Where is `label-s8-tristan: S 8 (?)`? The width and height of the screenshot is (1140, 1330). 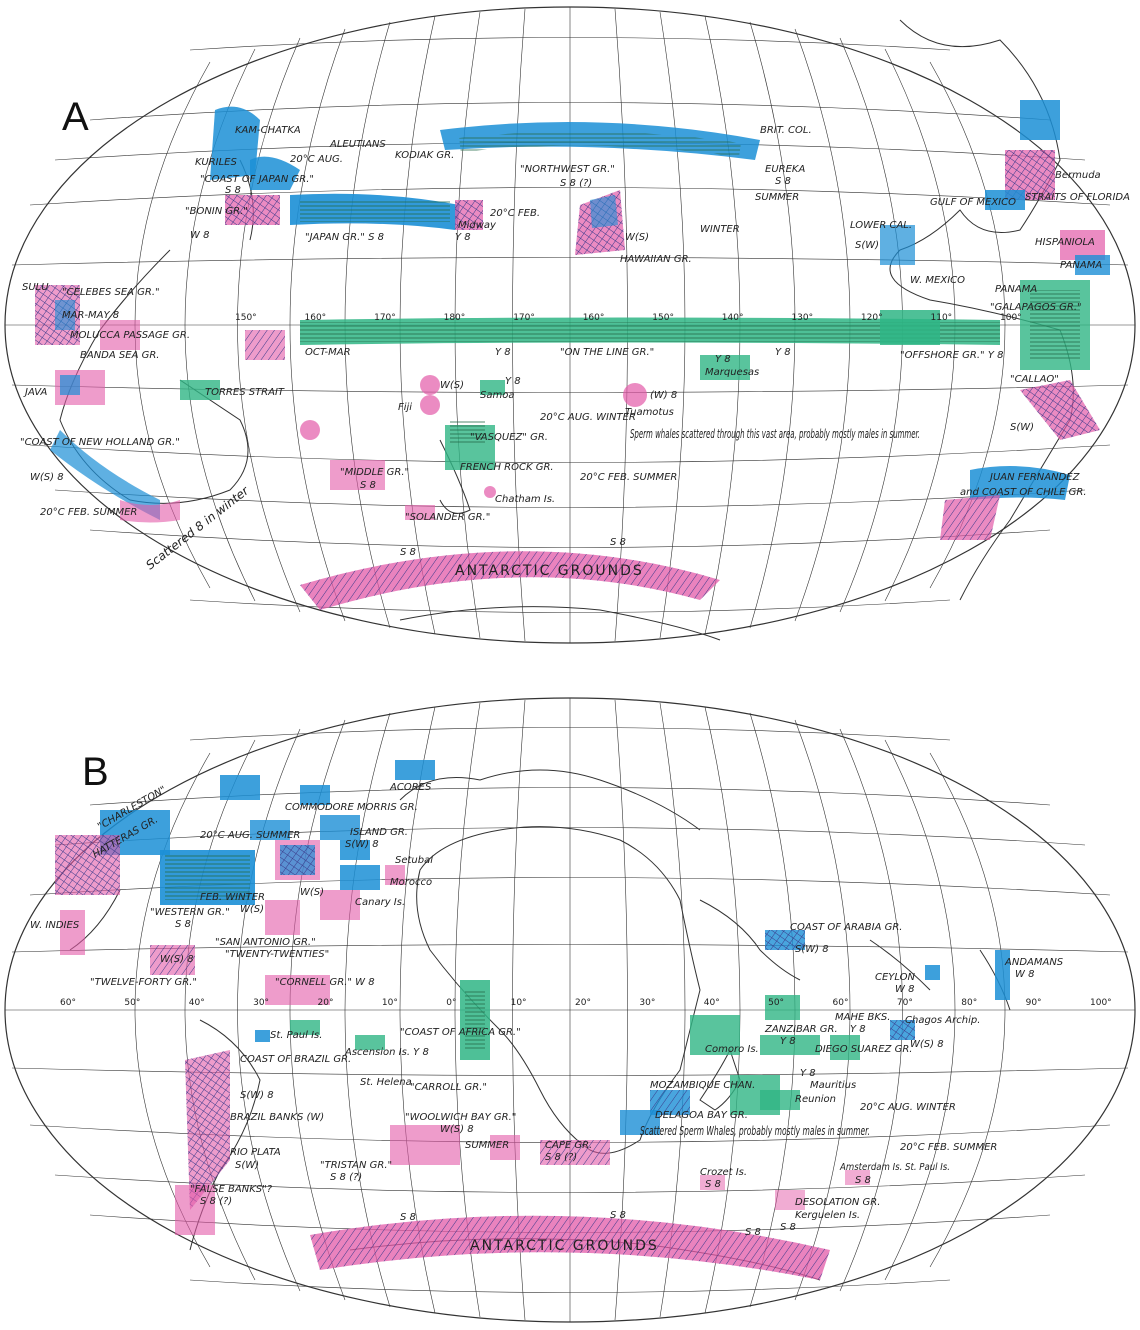
label-s8-tristan: S 8 (?) is located at coordinates (346, 1177).